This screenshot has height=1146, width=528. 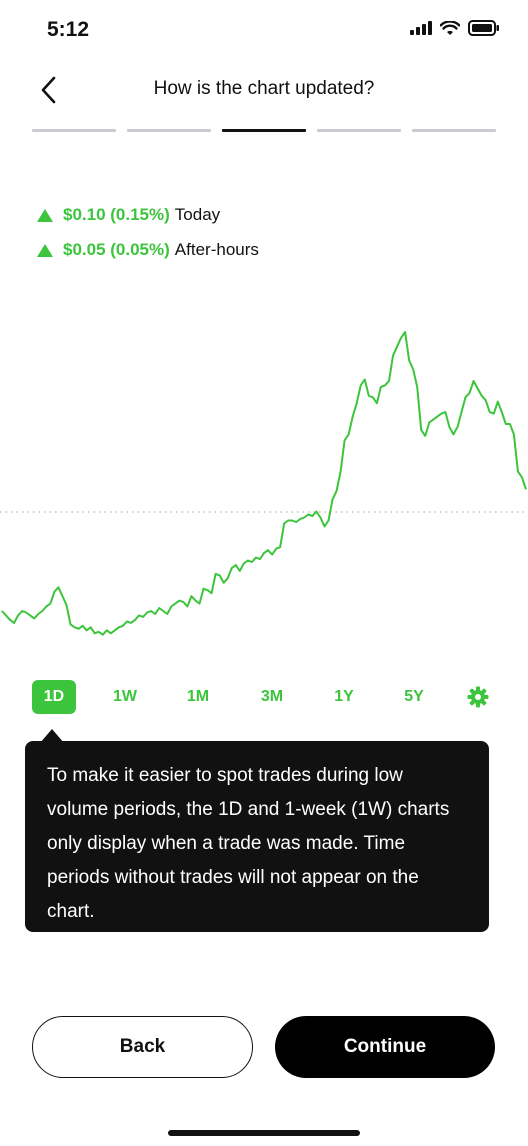 I want to click on range-tab-5y: 5Y, so click(x=414, y=696).